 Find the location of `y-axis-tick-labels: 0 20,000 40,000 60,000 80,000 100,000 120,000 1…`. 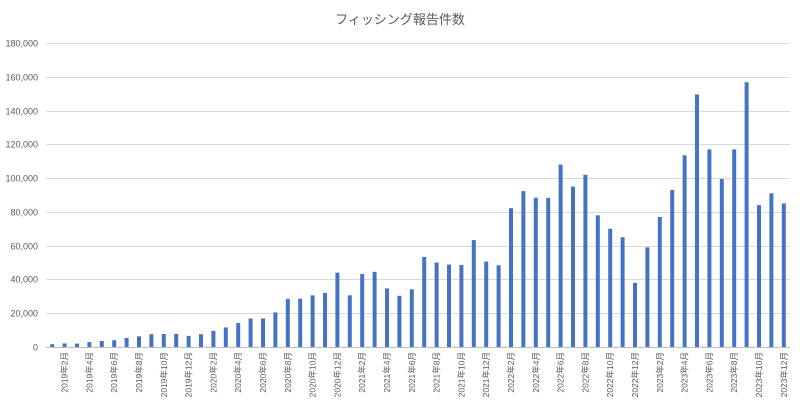

y-axis-tick-labels: 0 20,000 40,000 60,000 80,000 100,000 120,000 1… is located at coordinates (21, 196).